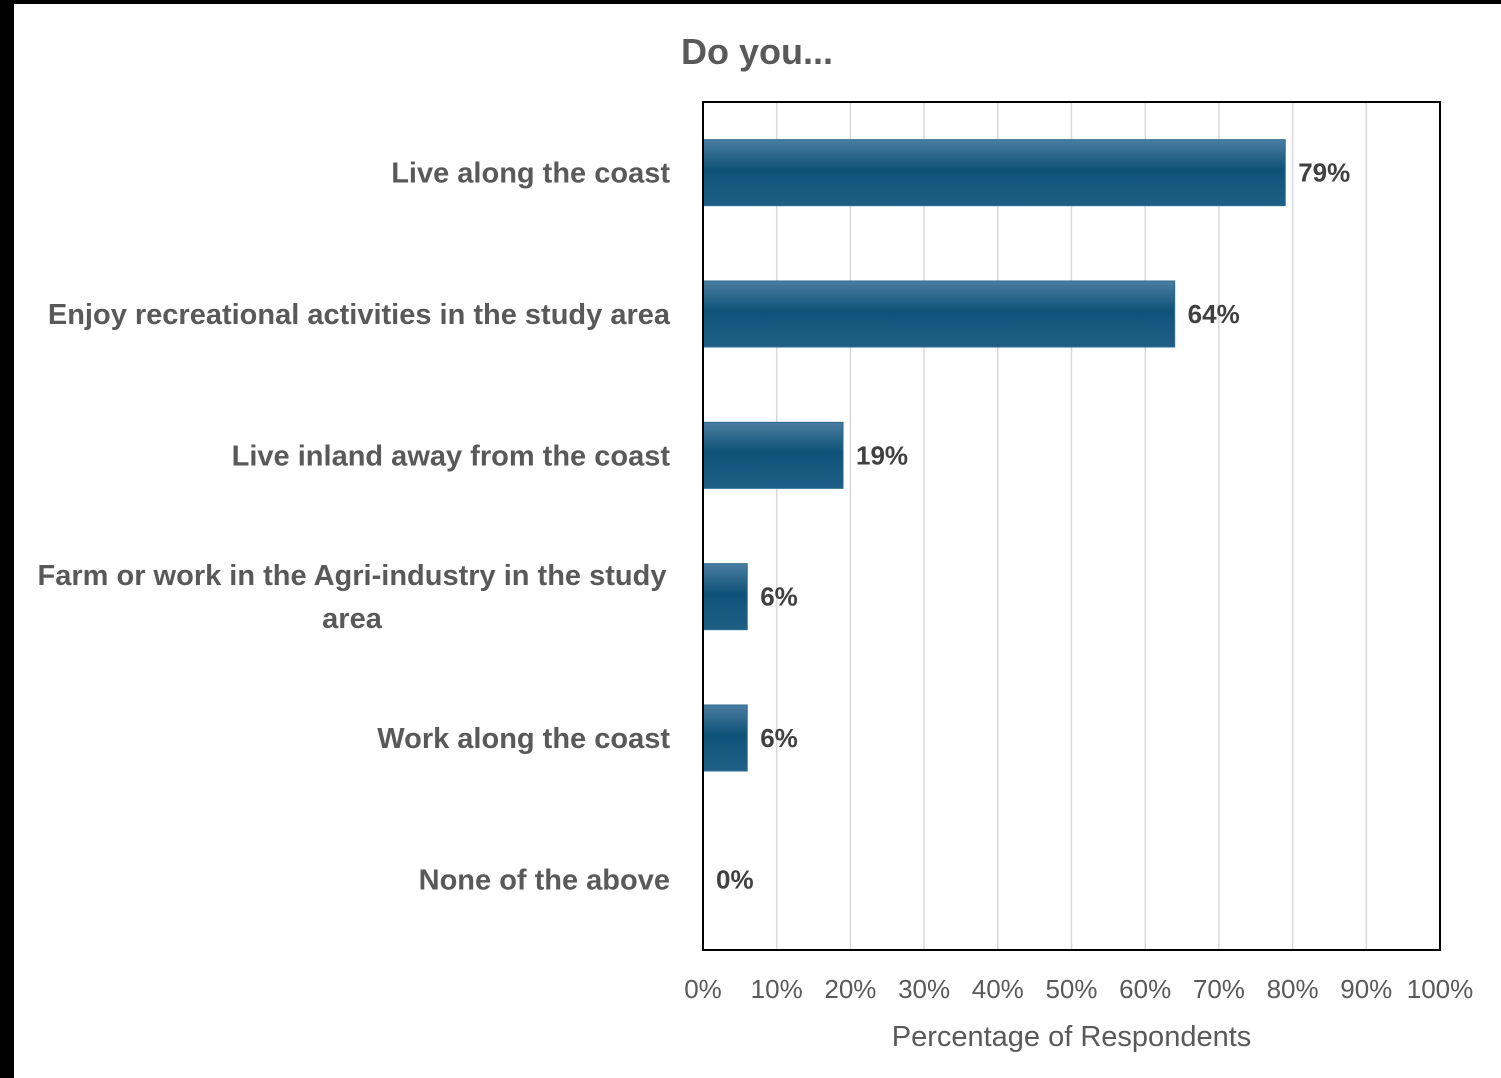 This screenshot has width=1501, height=1078. I want to click on x-tick-label-30: 30%, so click(924, 989).